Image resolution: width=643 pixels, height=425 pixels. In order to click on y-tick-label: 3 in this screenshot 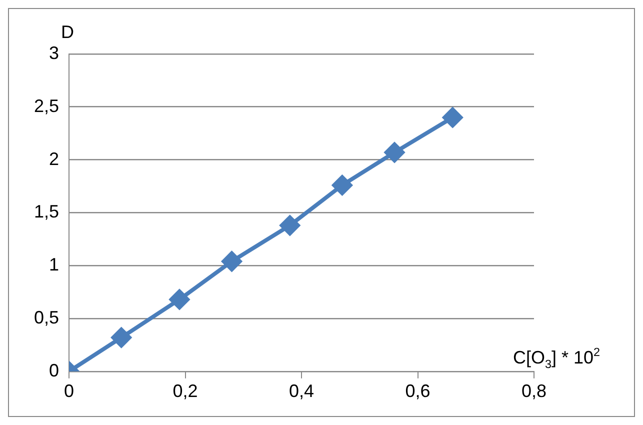, I will do `click(54, 52)`.